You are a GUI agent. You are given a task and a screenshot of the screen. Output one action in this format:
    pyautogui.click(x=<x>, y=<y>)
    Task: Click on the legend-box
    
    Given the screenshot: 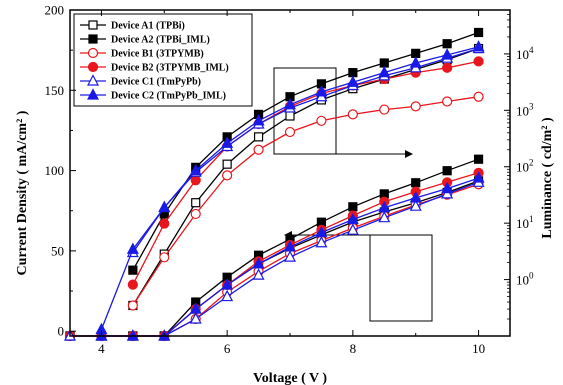 What is the action you would take?
    pyautogui.click(x=163, y=60)
    